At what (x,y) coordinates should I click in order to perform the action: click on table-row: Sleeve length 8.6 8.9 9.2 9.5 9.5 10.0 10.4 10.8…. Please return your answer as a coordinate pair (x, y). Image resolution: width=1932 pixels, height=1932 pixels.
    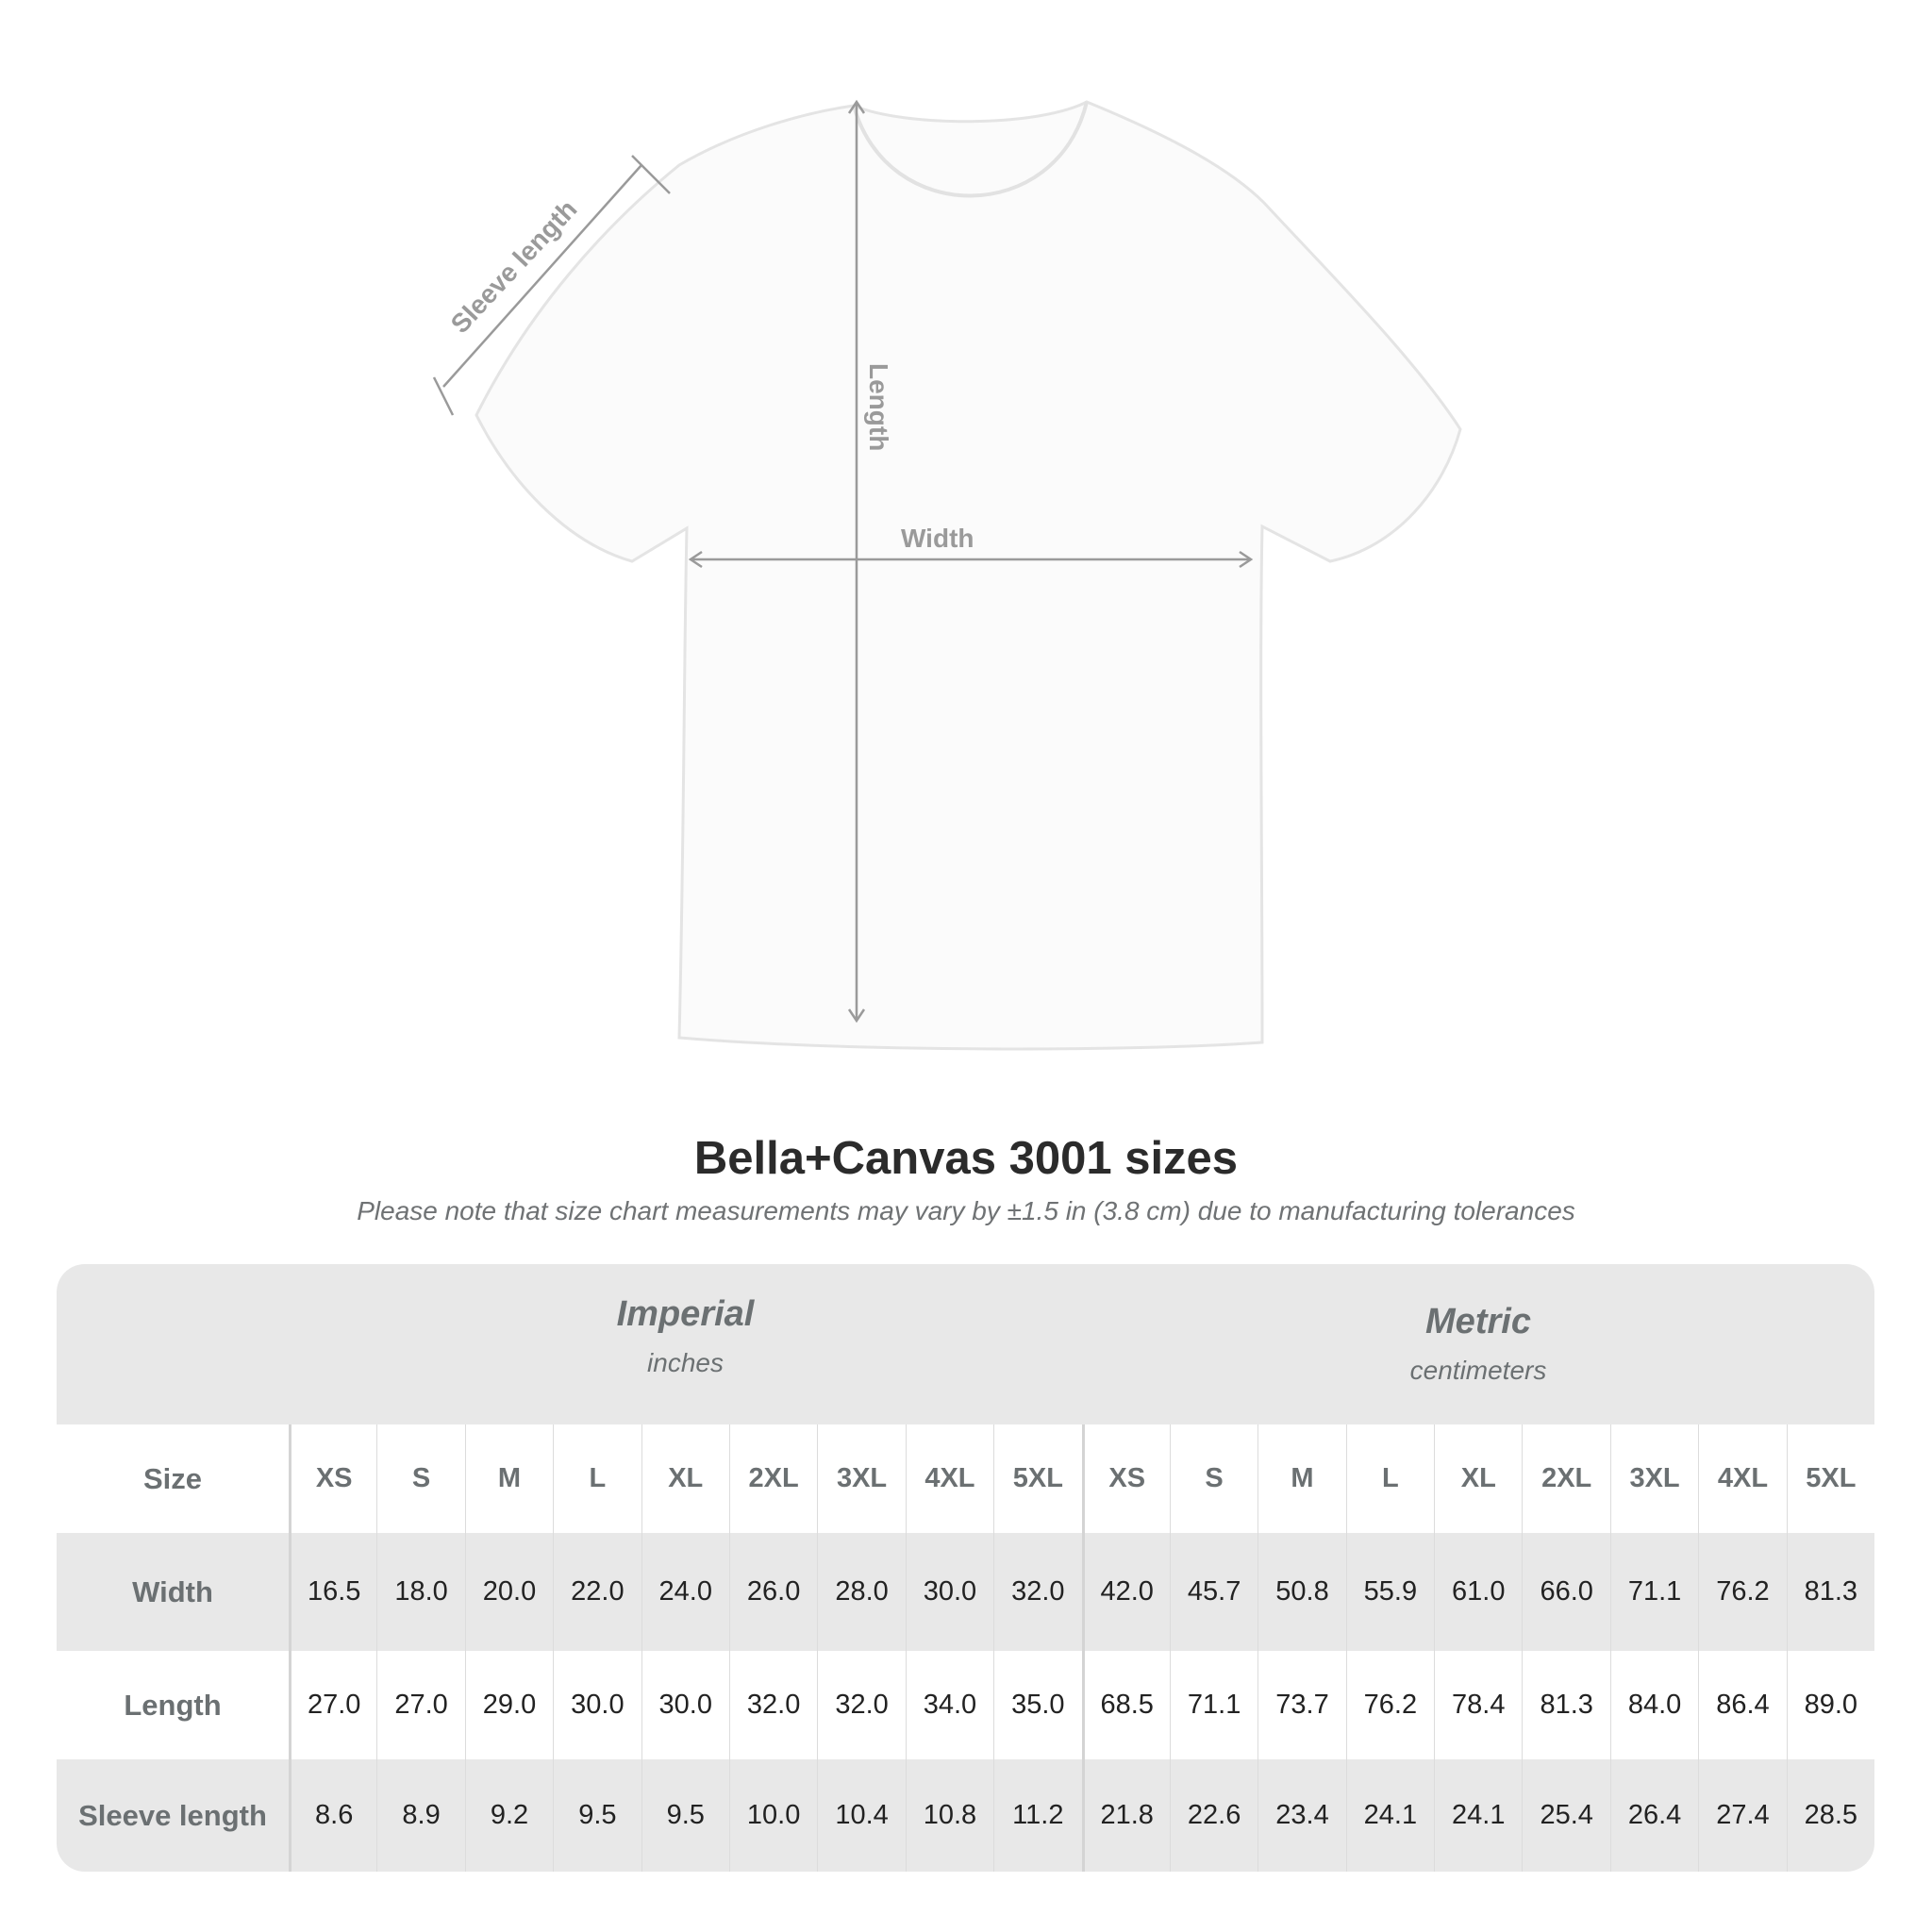
    Looking at the image, I should click on (965, 1816).